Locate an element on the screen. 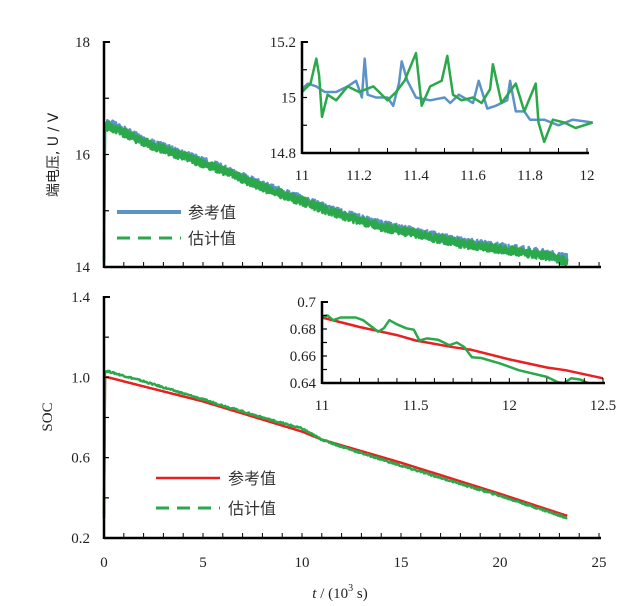 This screenshot has height=606, width=621. soc-inset: 0.64 0.66 0.68 0.7 11 11.5 12 12.5 is located at coordinates (453, 354).